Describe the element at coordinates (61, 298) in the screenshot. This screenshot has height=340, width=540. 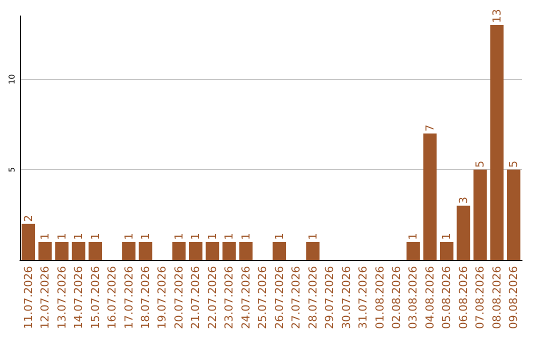
I see `x-tick-label: 13.07.2026` at that location.